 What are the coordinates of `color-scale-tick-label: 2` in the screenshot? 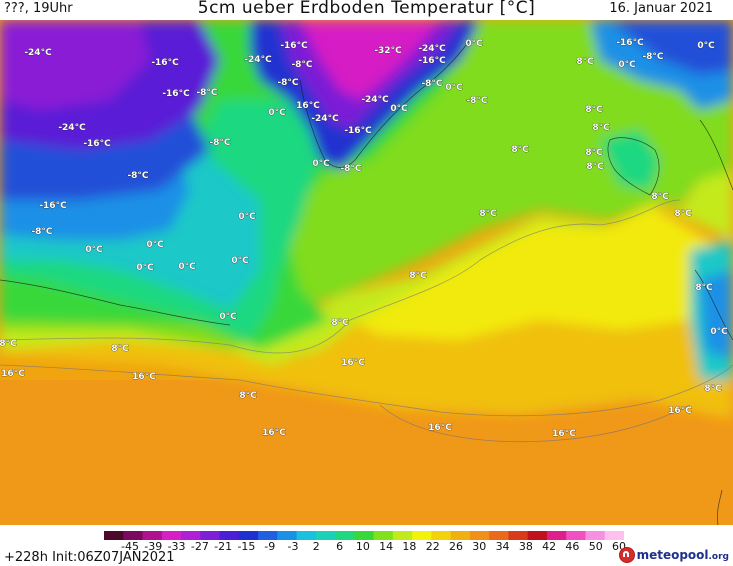 It's located at (316, 546).